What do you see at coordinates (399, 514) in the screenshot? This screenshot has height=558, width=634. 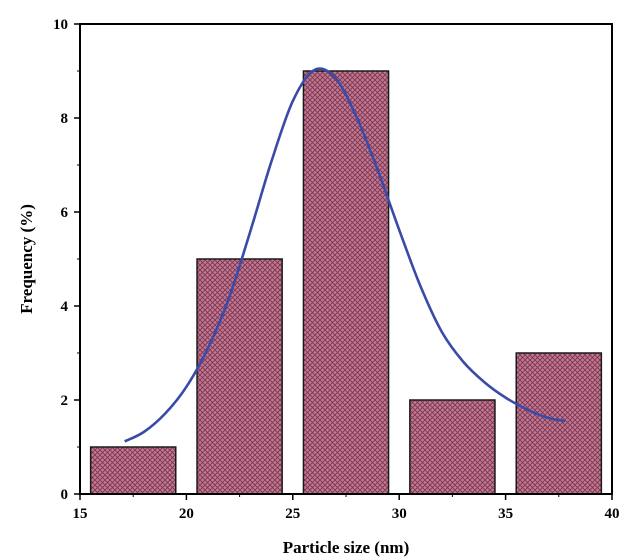 I see `x-tick-label-30: 30` at bounding box center [399, 514].